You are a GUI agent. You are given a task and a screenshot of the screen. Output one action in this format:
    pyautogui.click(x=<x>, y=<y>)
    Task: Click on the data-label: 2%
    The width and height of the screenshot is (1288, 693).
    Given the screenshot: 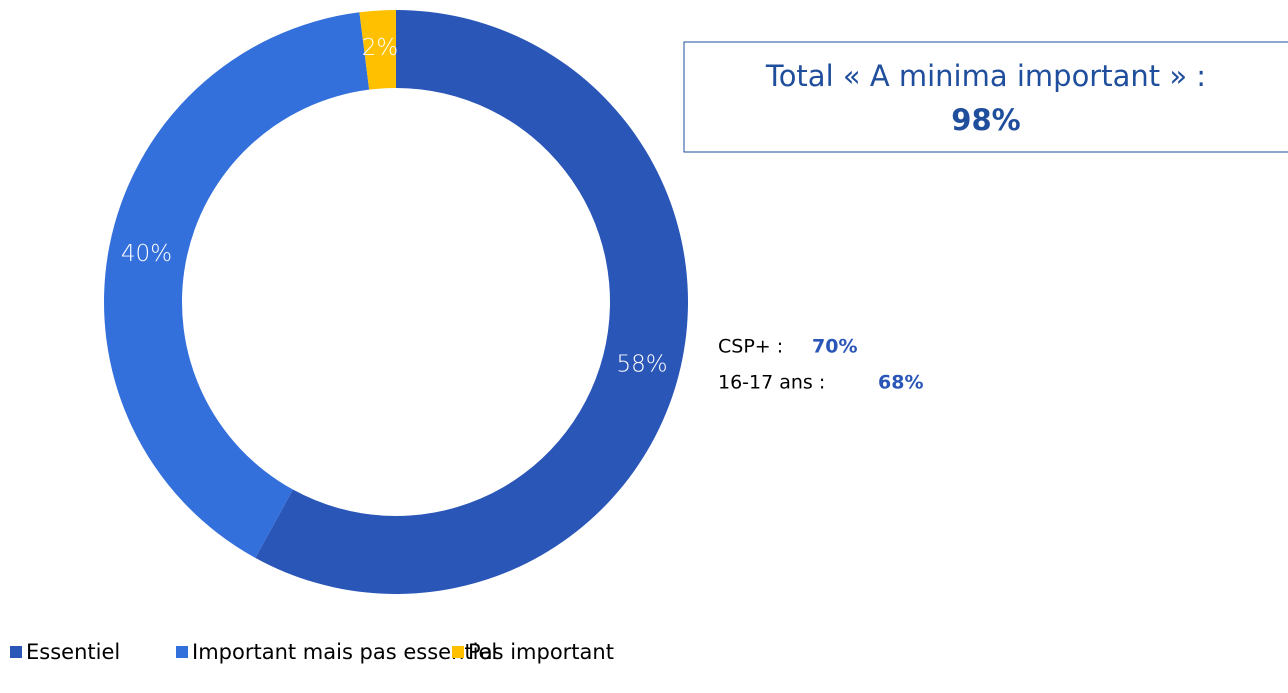 What is the action you would take?
    pyautogui.click(x=380, y=48)
    